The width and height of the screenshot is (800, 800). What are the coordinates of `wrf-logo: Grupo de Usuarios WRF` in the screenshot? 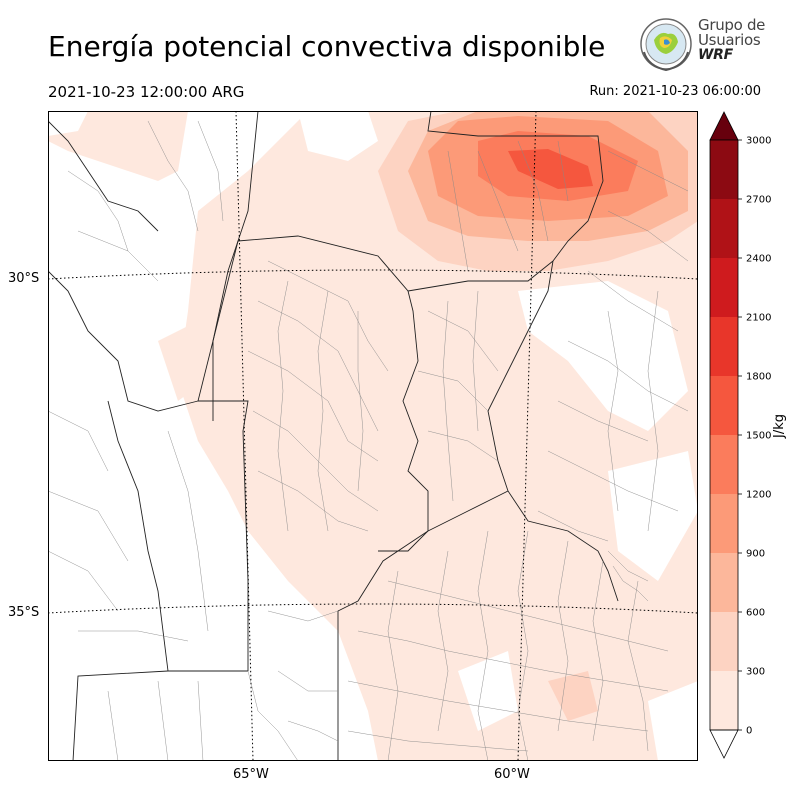 It's located at (703, 45).